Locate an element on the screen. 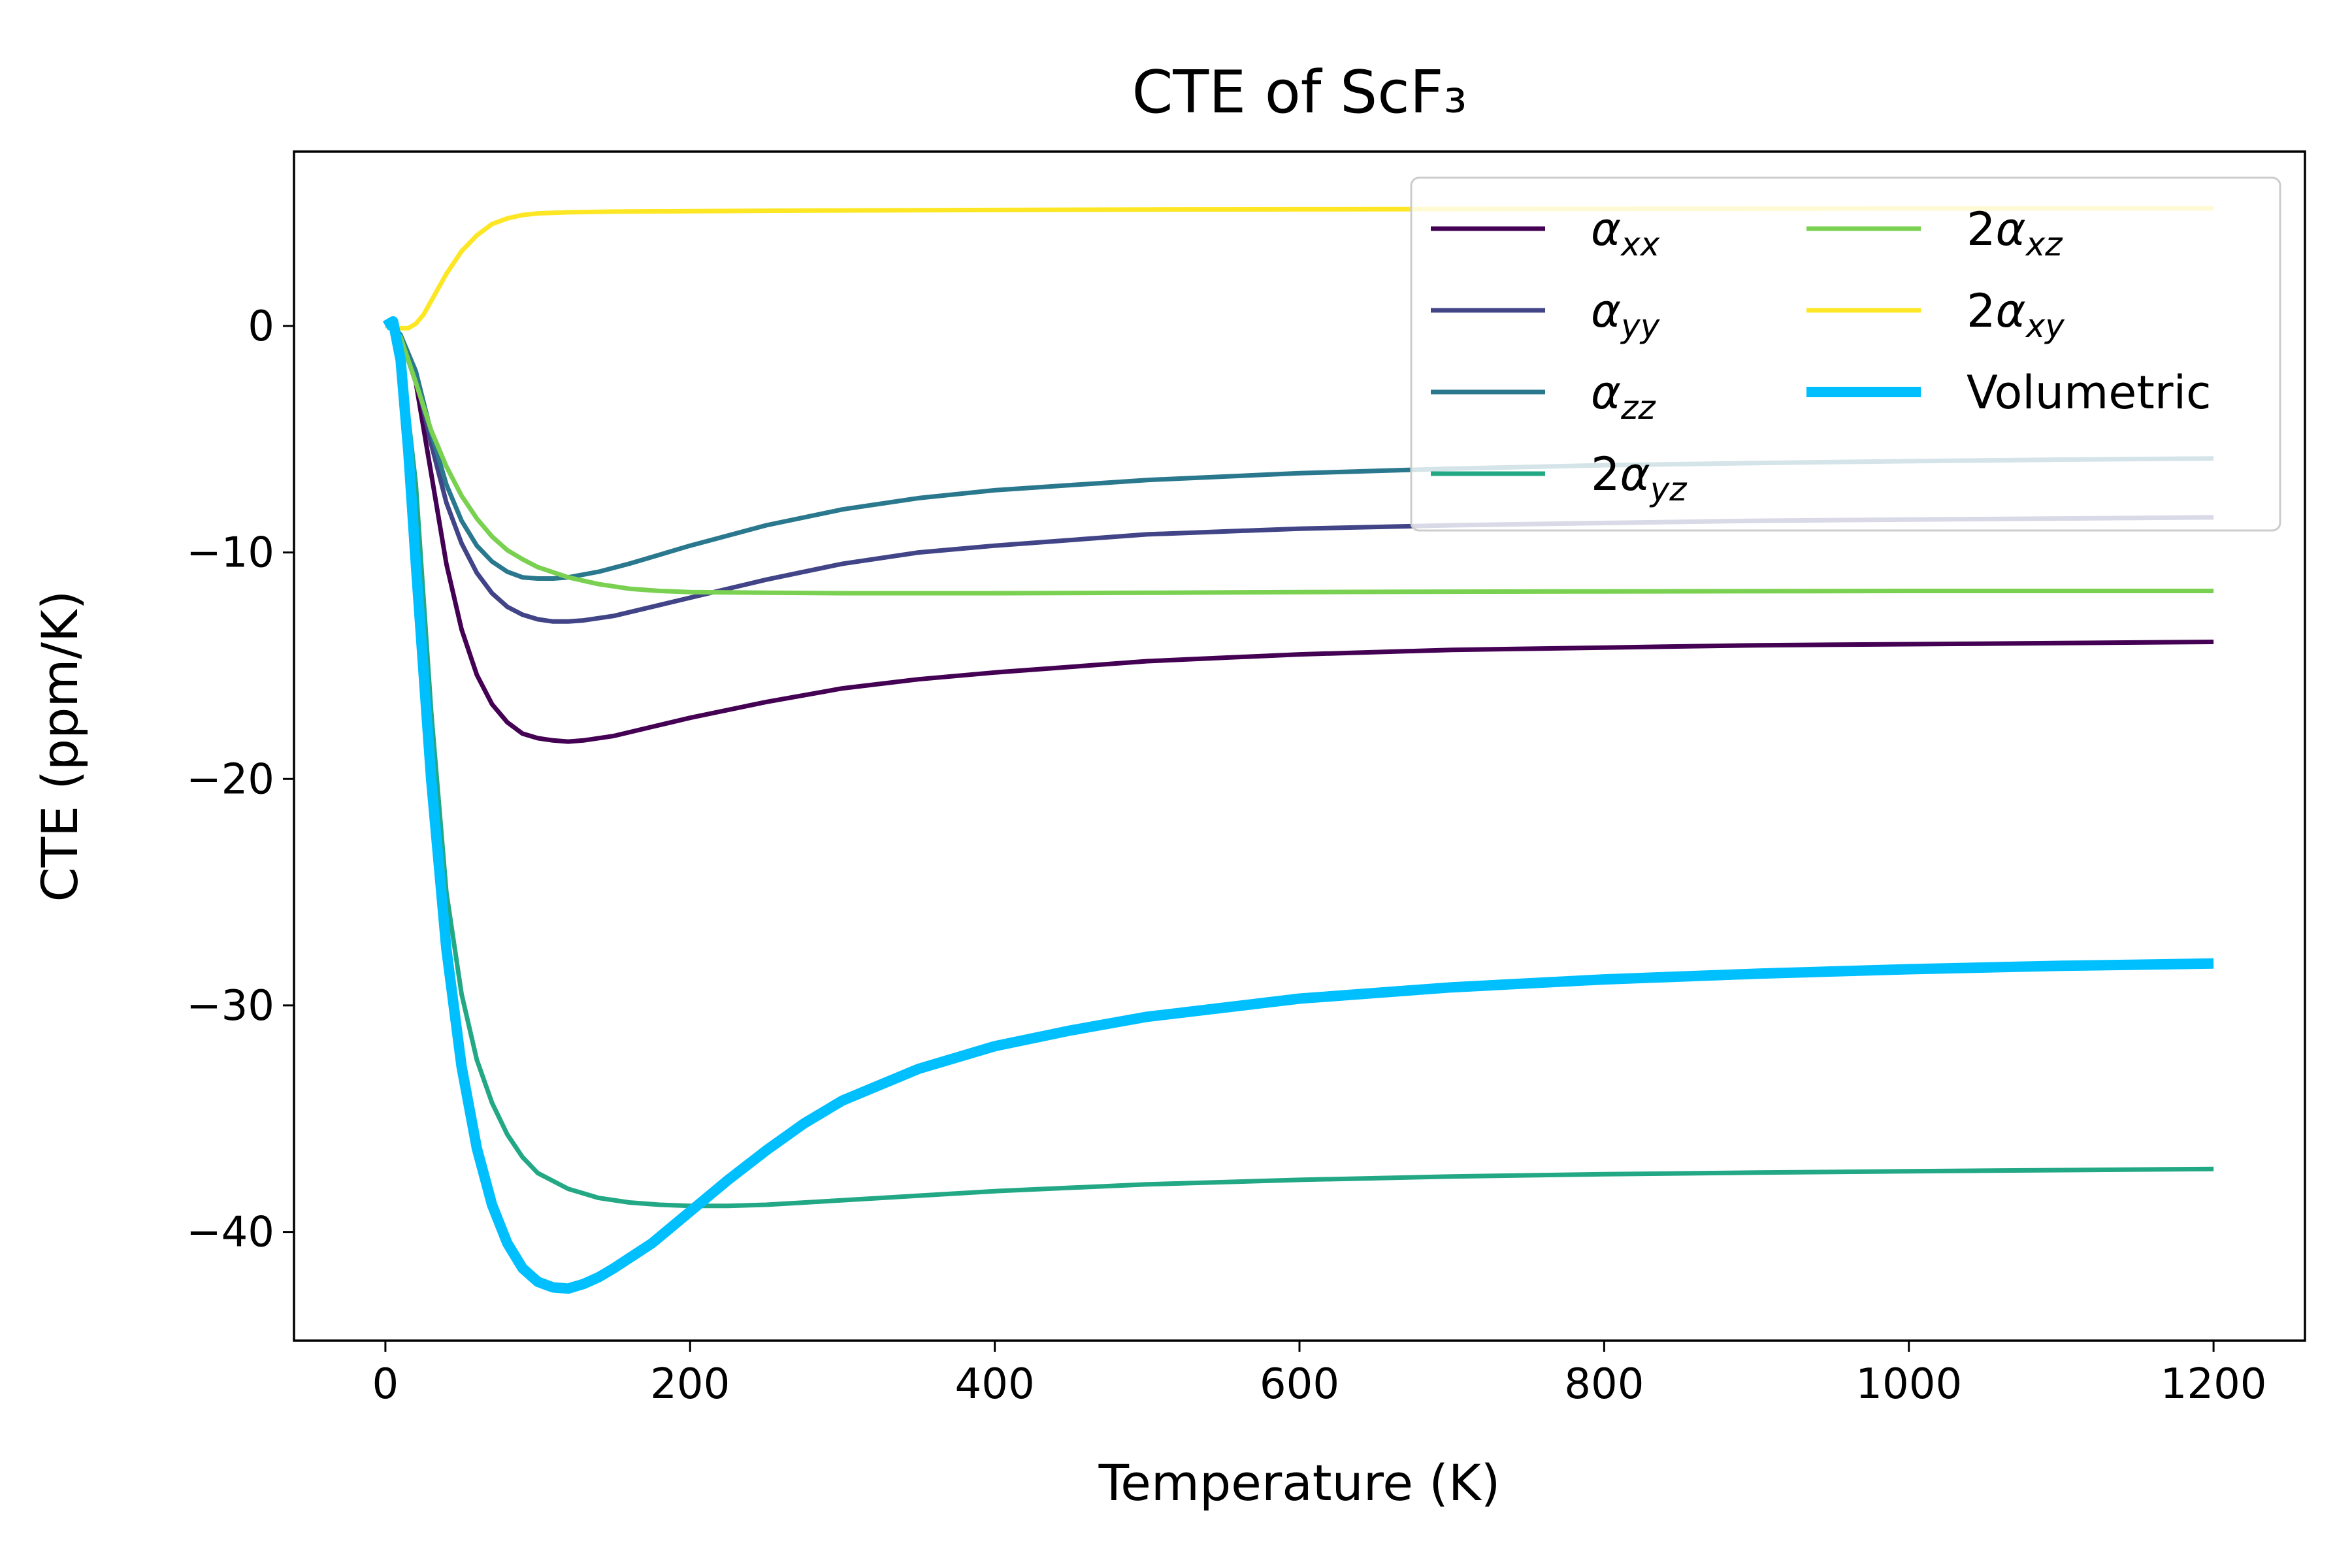 This screenshot has height=1568, width=2352. legend-label: αxx is located at coordinates (1625, 233).